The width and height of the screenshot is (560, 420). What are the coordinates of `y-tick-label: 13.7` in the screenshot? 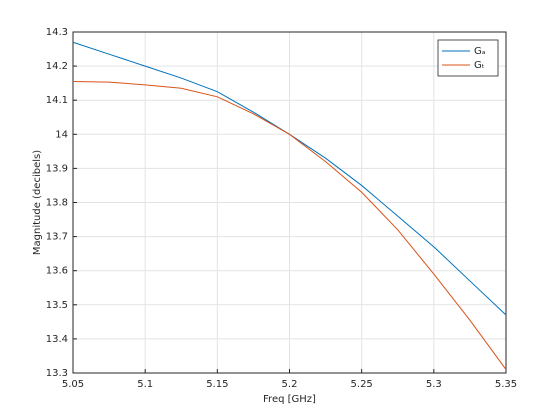 It's located at (57, 237).